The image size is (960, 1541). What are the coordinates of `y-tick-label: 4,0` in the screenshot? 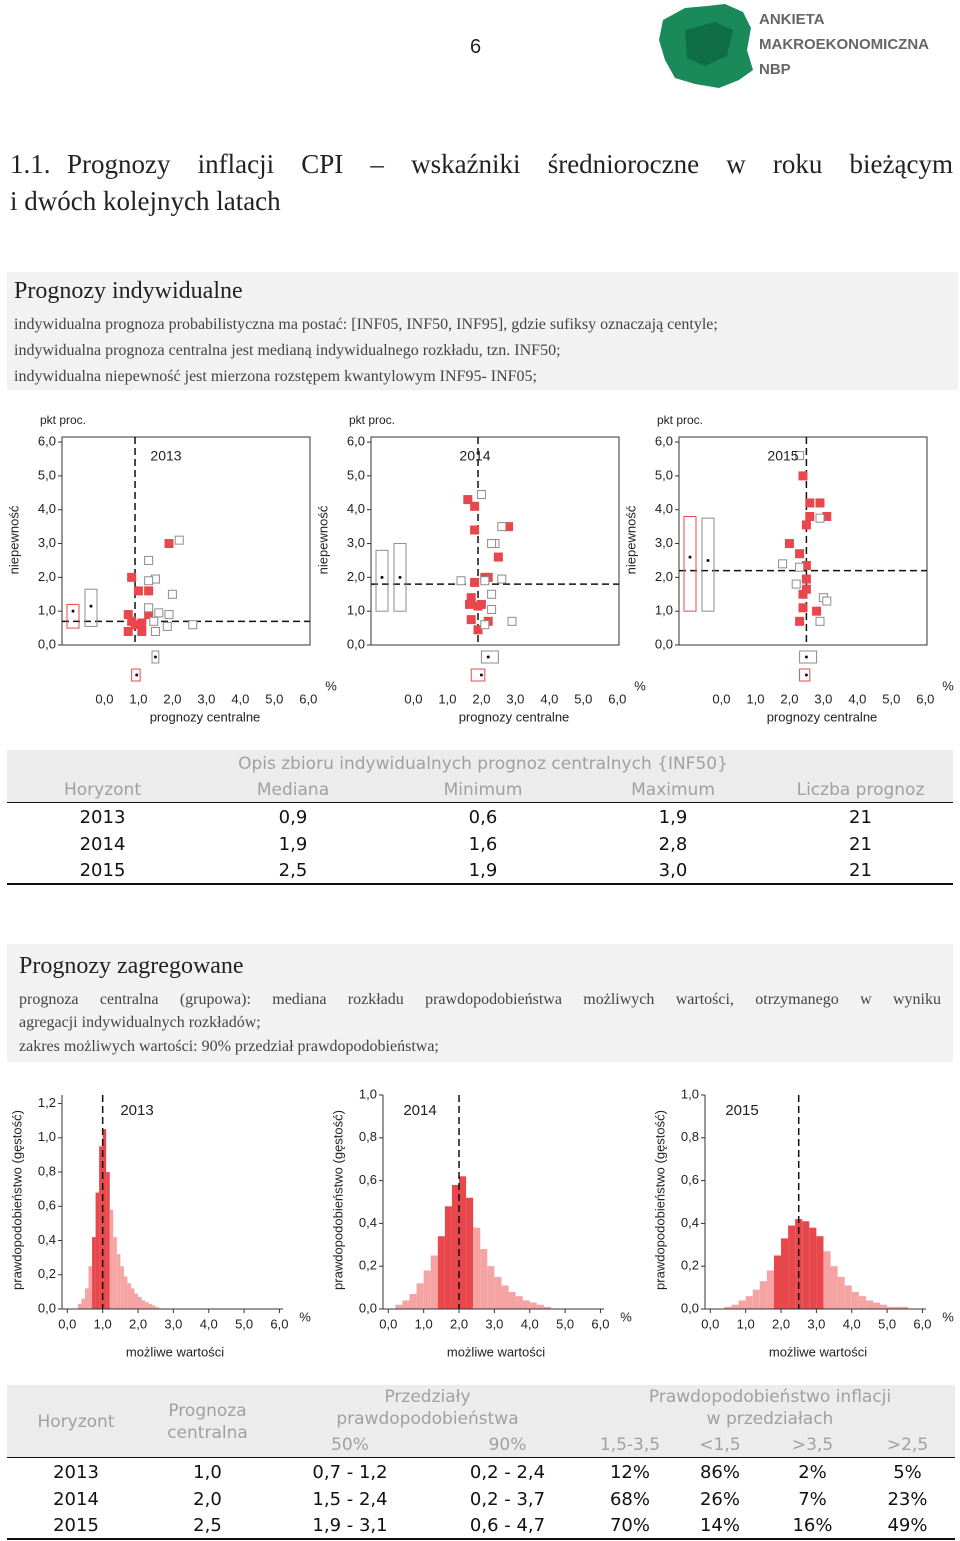 It's located at (664, 508).